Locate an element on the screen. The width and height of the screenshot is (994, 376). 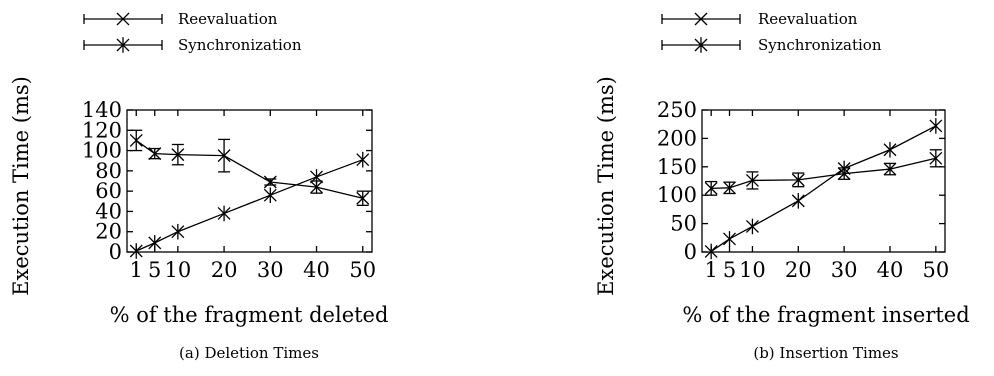
y-tick-label: 50 is located at coordinates (683, 224).